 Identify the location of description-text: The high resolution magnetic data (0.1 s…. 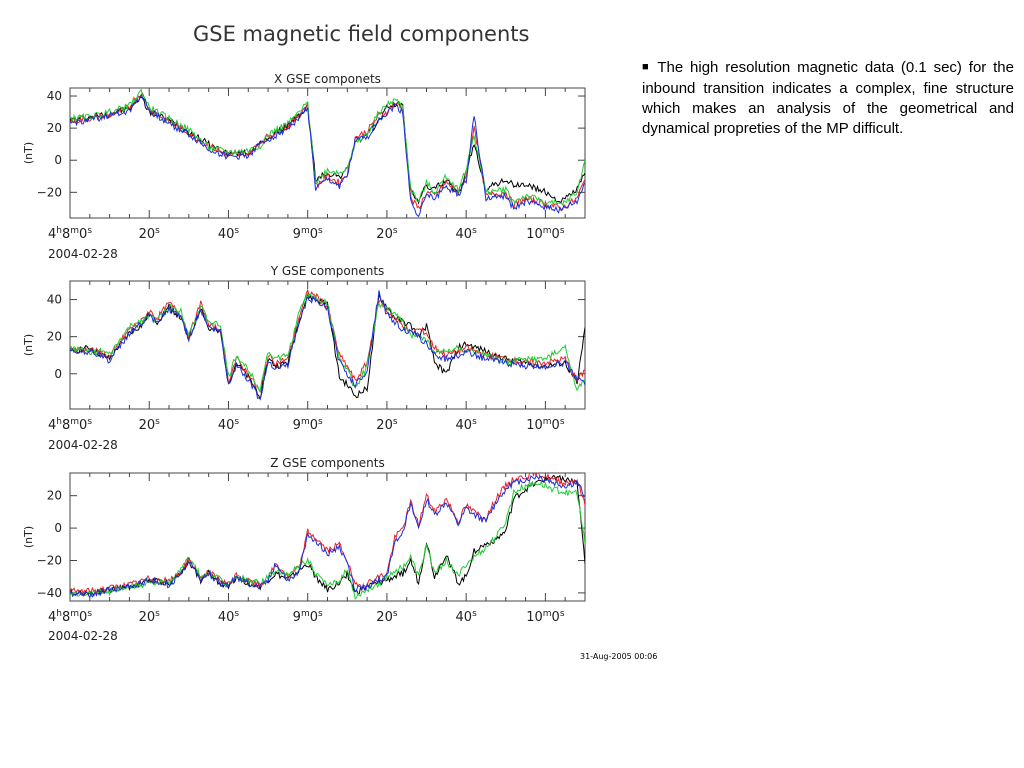
(828, 98).